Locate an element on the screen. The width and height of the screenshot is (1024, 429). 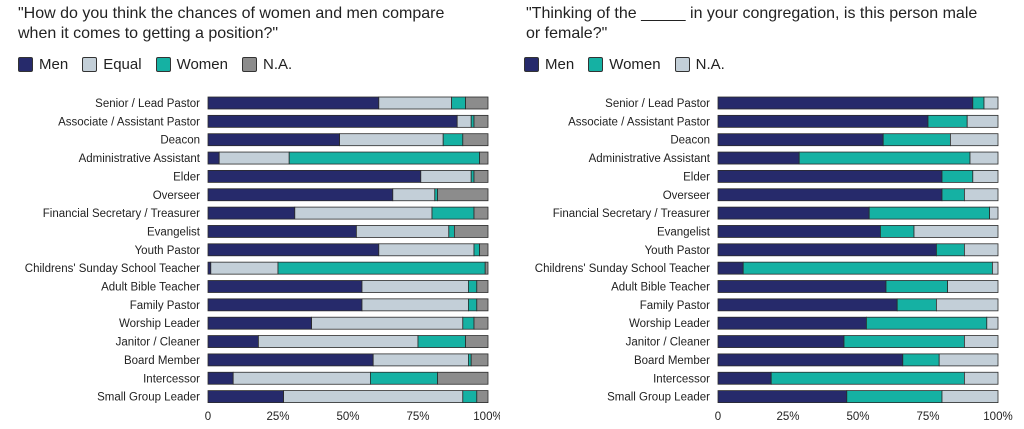
bar-segment-women-elder is located at coordinates (957, 176).